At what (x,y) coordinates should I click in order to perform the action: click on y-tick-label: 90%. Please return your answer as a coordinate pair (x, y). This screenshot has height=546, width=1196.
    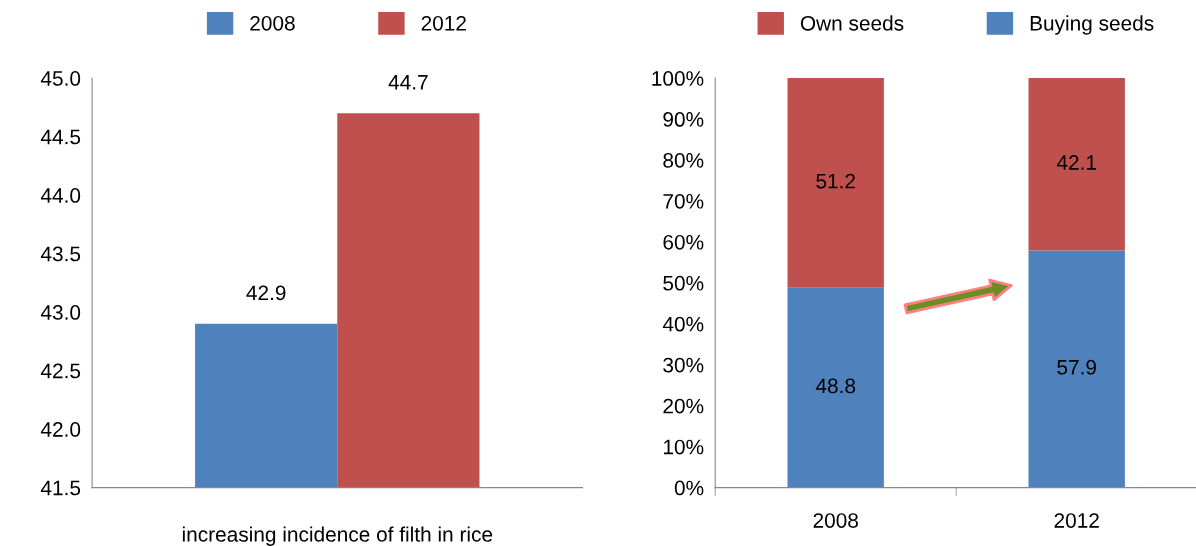
    Looking at the image, I should click on (683, 119).